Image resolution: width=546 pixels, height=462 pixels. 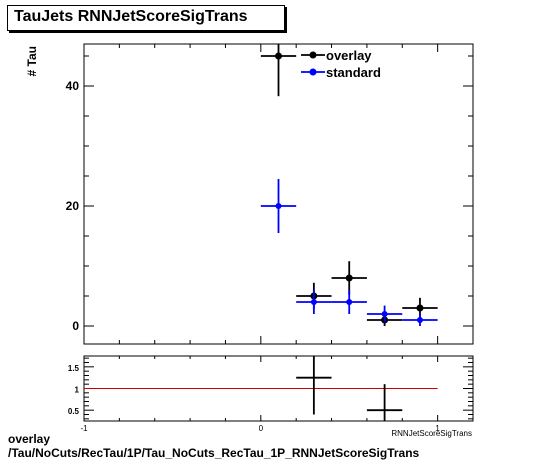 I want to click on ratio-y-tick-label: 0.5, so click(x=74, y=411).